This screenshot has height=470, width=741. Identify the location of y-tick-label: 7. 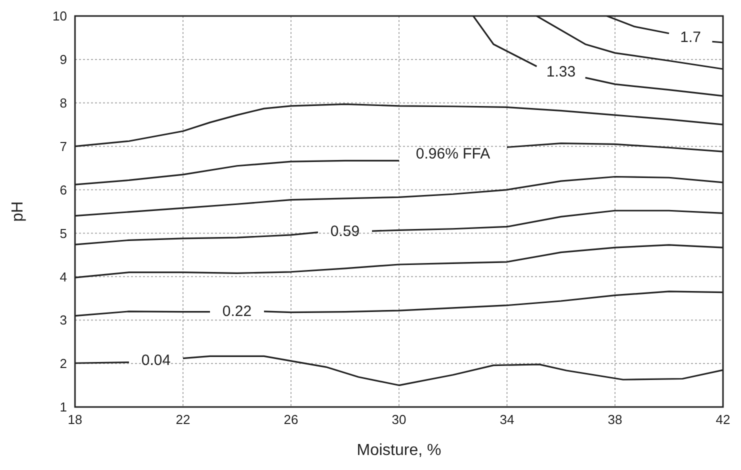
(63, 146).